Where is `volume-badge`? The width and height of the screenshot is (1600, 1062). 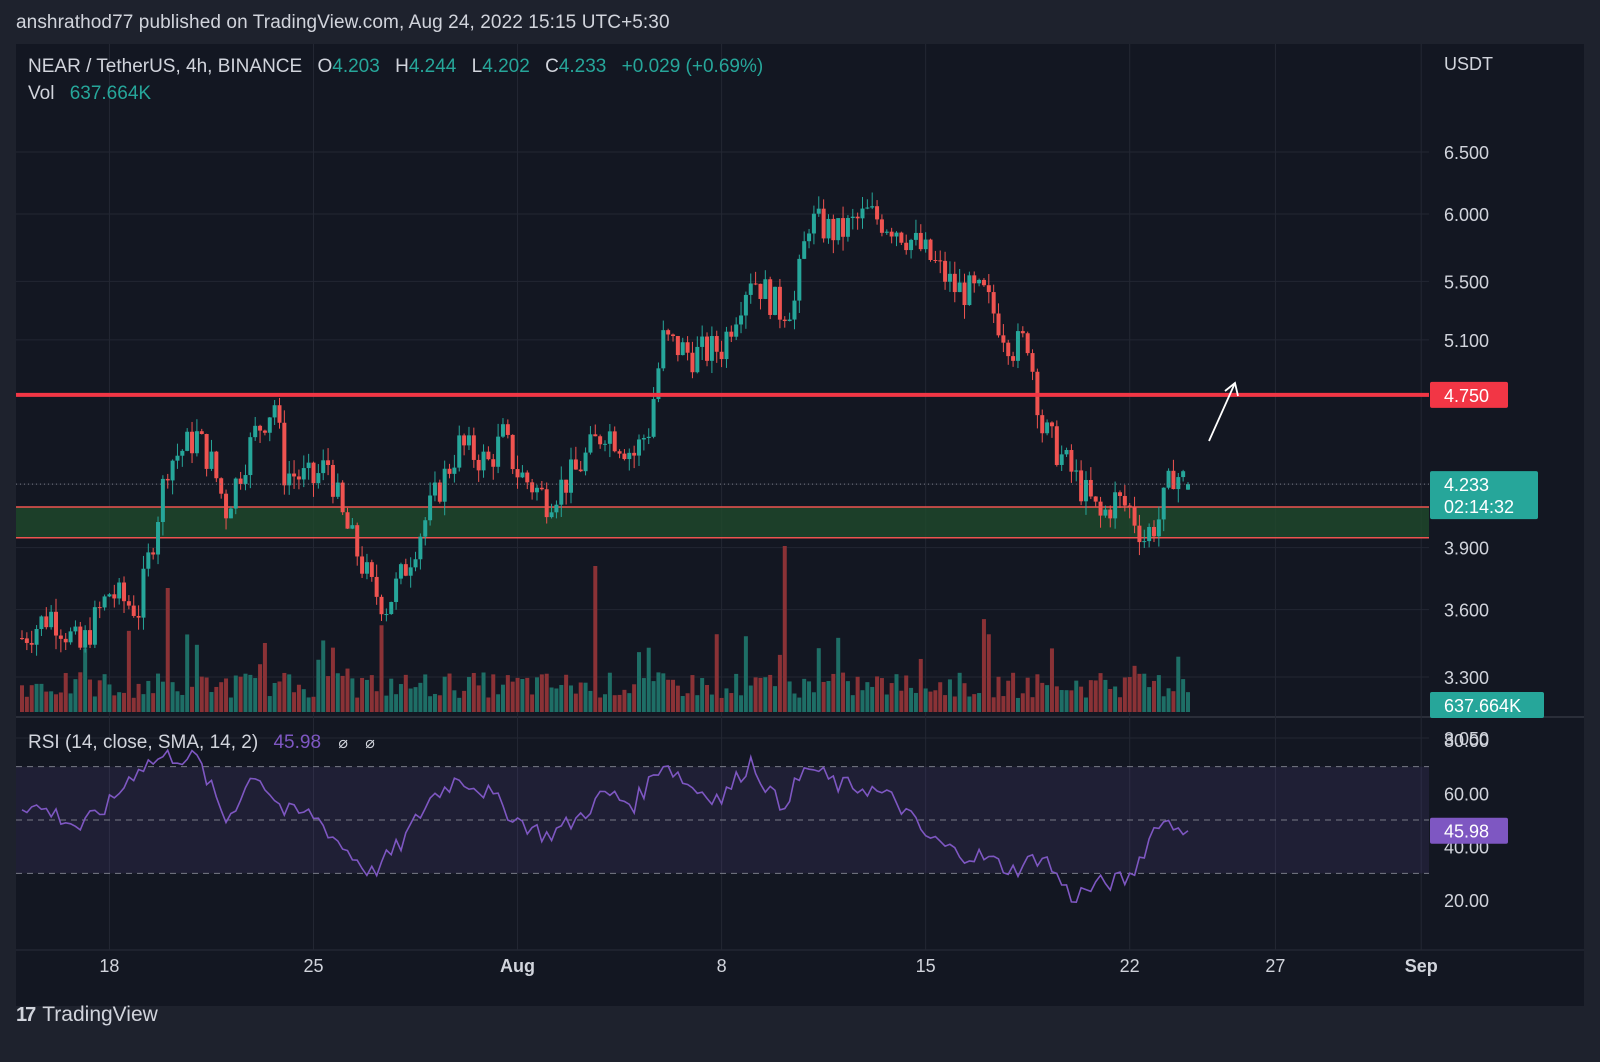 volume-badge is located at coordinates (1487, 705).